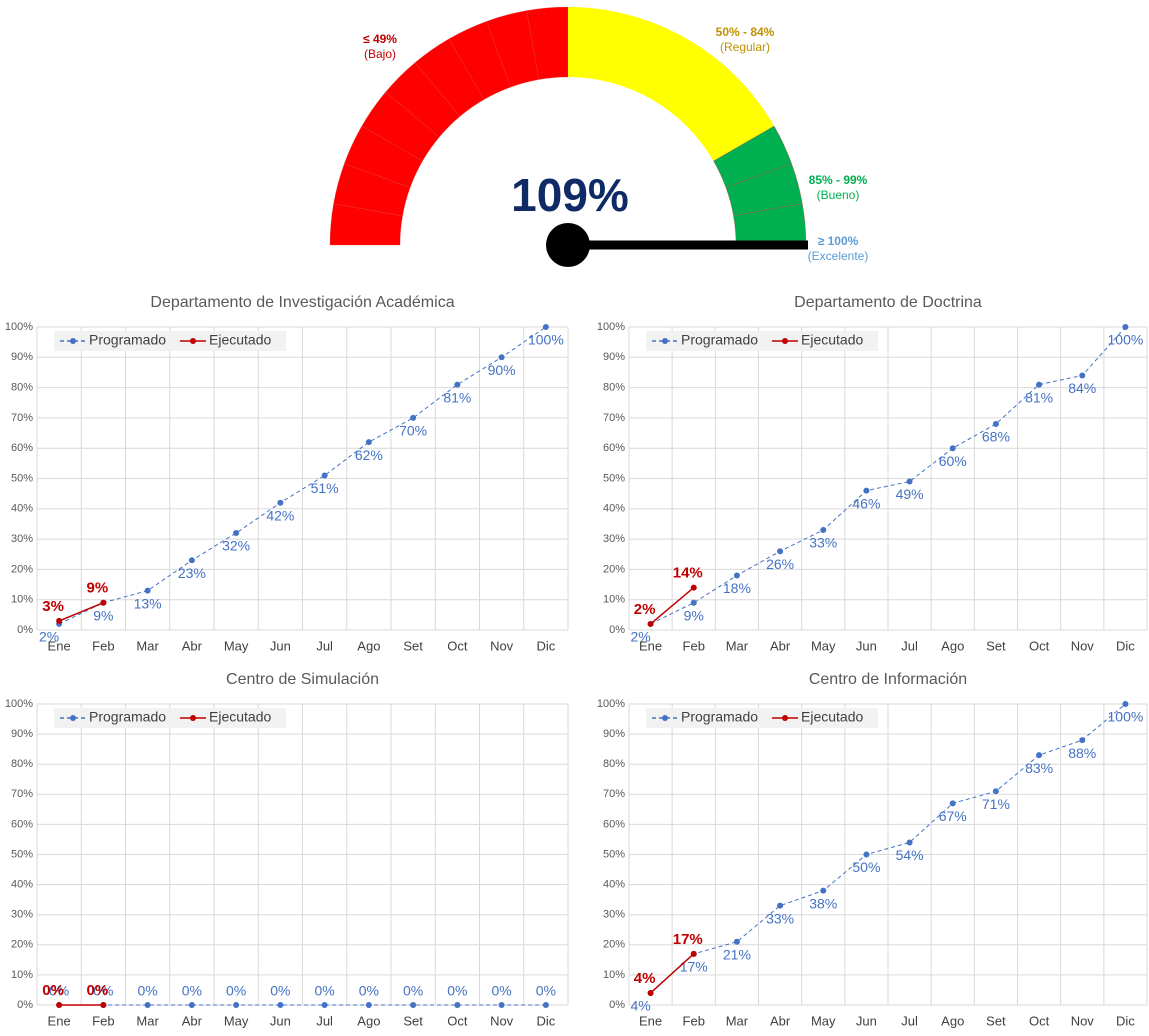 Image resolution: width=1149 pixels, height=1036 pixels. I want to click on y-tick-label: 90%, so click(614, 357).